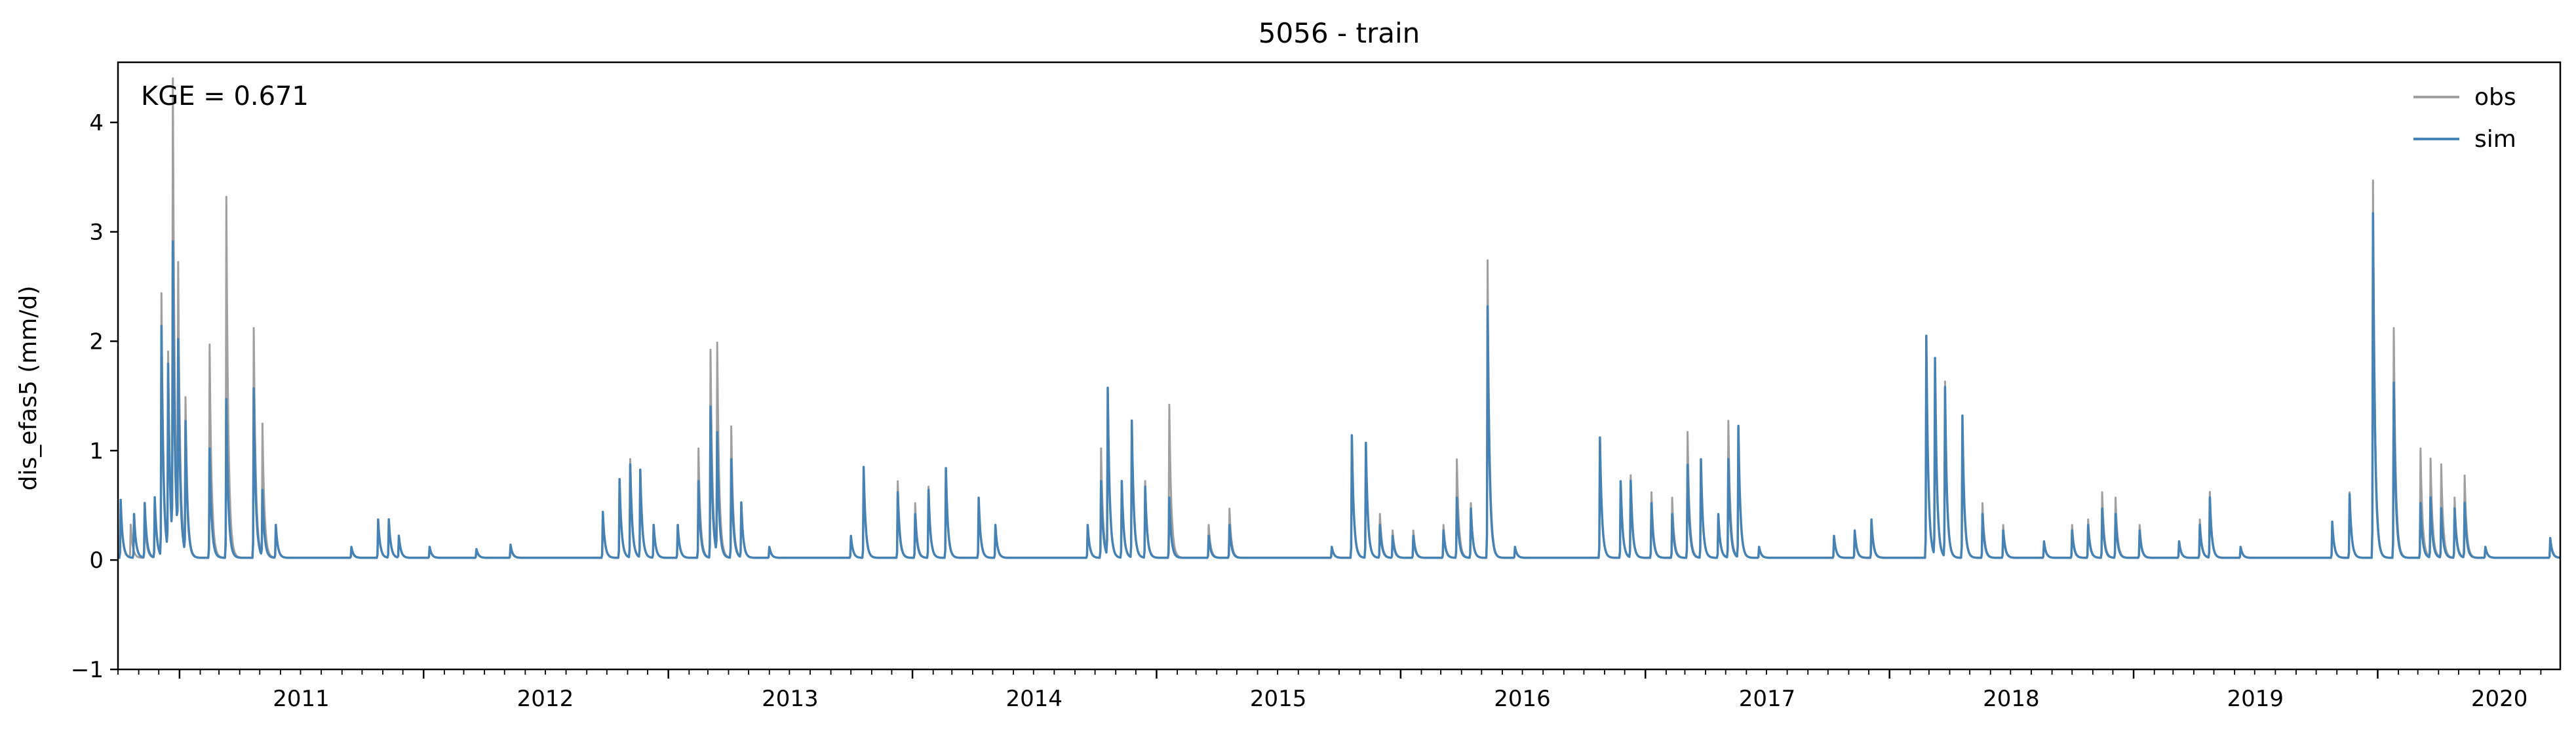  Describe the element at coordinates (2495, 97) in the screenshot. I see `legend-label-obs: obs` at that location.